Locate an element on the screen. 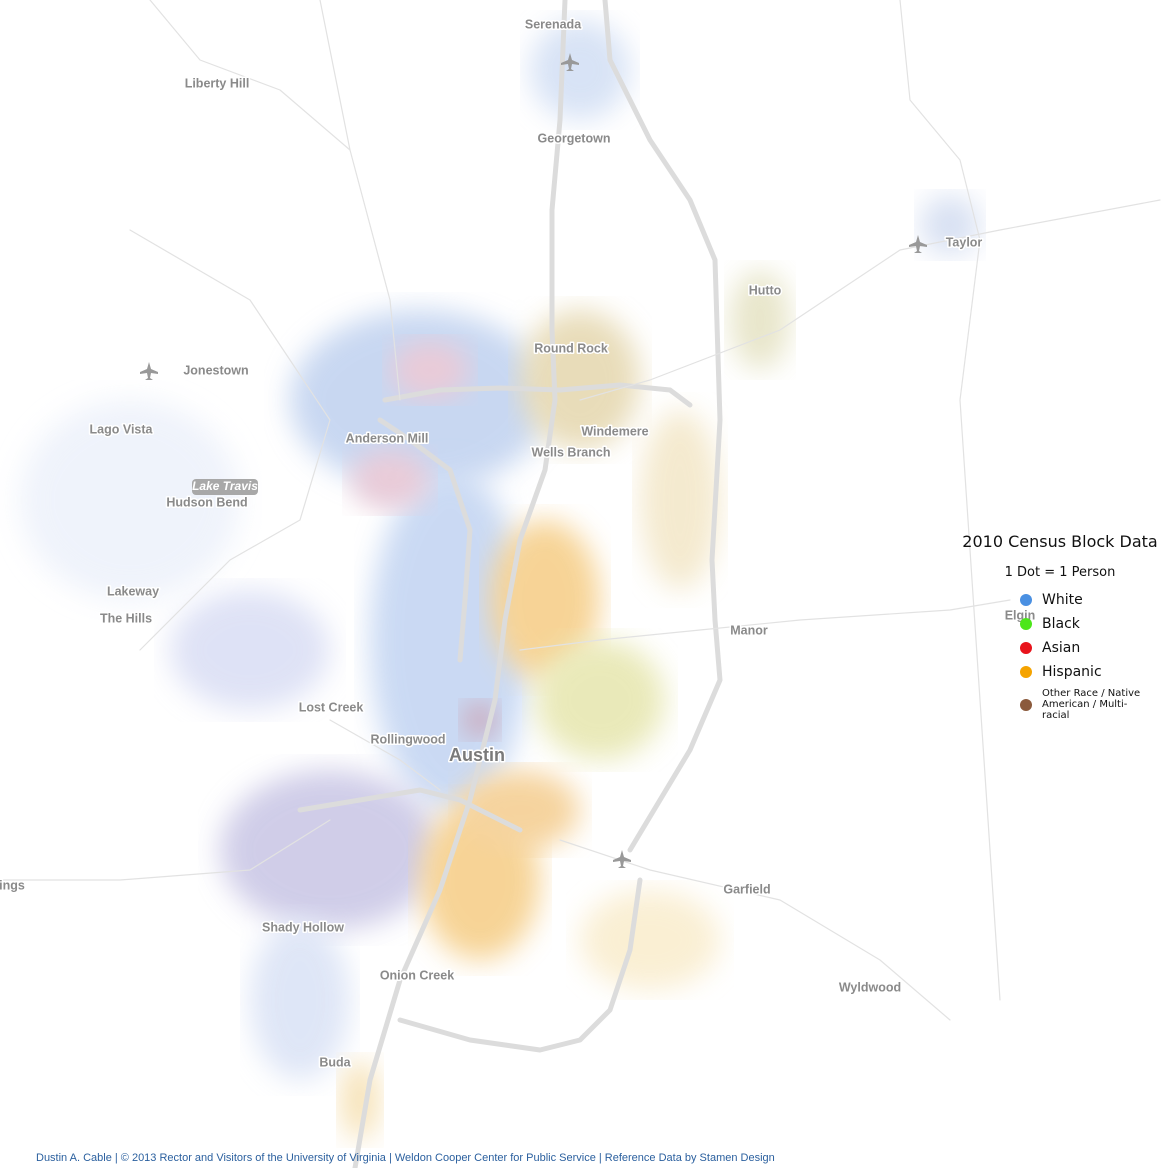  legend-item: Hispanic is located at coordinates (1090, 672).